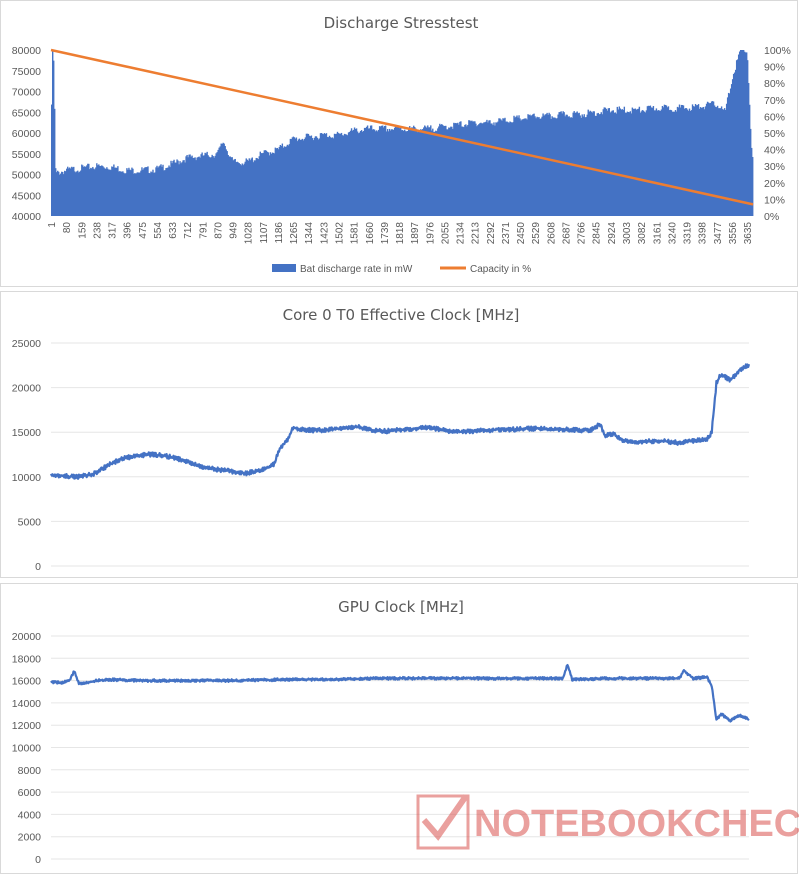 The width and height of the screenshot is (799, 875). What do you see at coordinates (143, 230) in the screenshot?
I see `x-tick-label: 475` at bounding box center [143, 230].